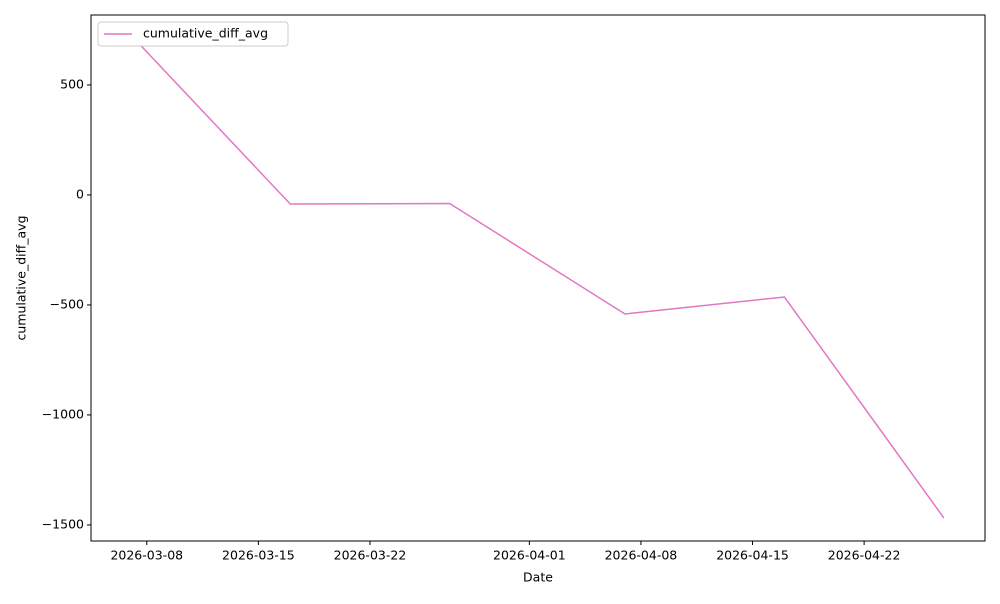 The width and height of the screenshot is (1000, 604). What do you see at coordinates (205, 33) in the screenshot?
I see `legend-label: cumulative_diff_avg` at bounding box center [205, 33].